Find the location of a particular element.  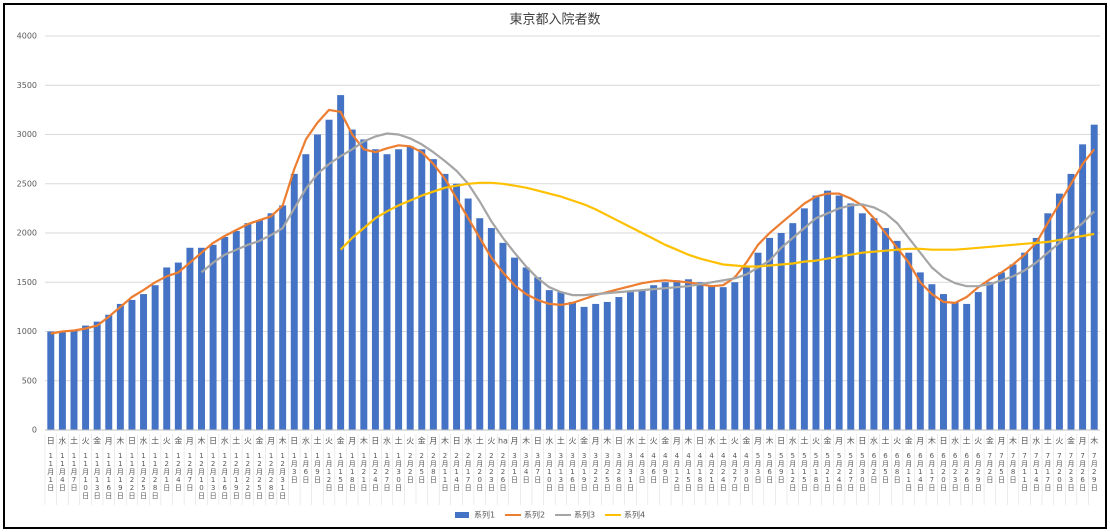

x-tick-label: 6月5日 is located at coordinates (886, 468).